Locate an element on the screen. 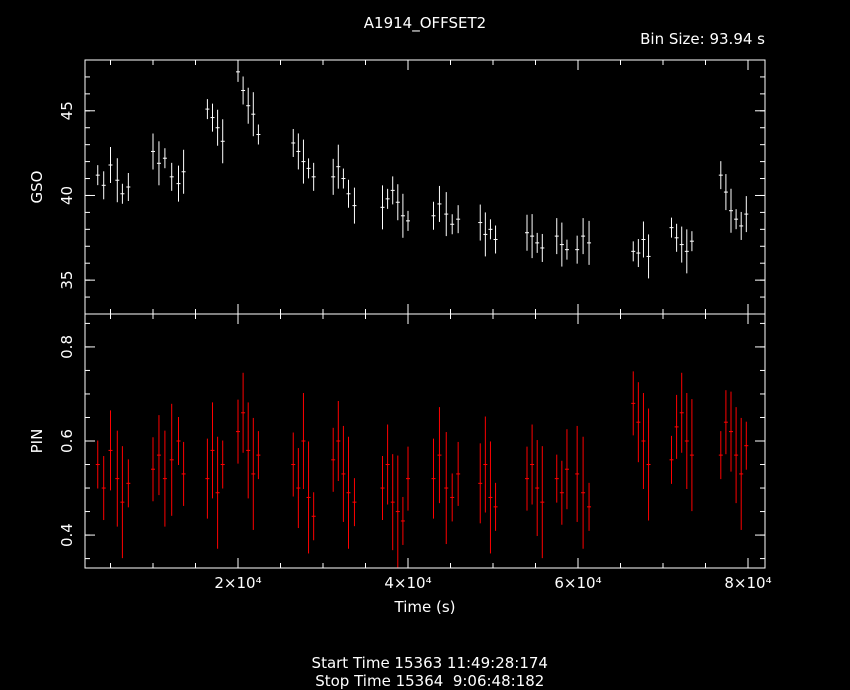  y-tick-label: 40 is located at coordinates (67, 195).